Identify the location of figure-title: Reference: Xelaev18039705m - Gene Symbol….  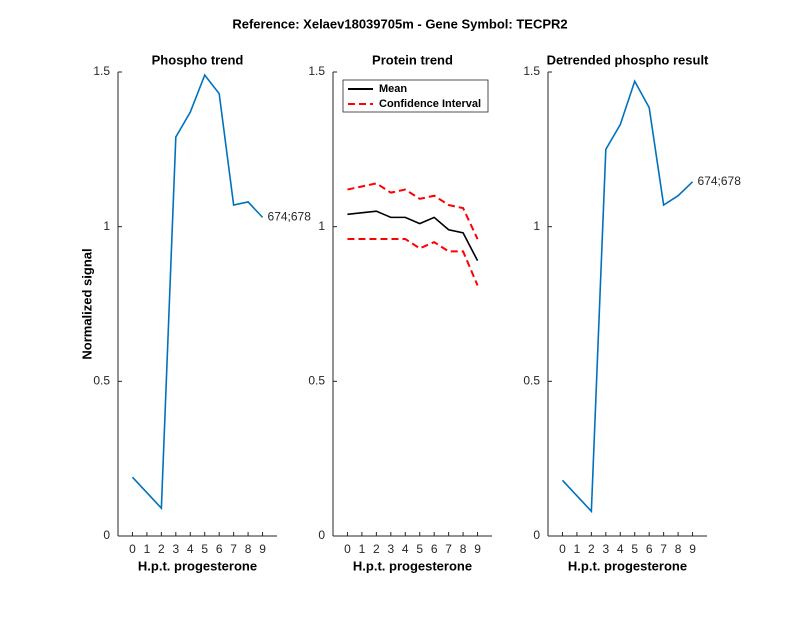
(399, 23).